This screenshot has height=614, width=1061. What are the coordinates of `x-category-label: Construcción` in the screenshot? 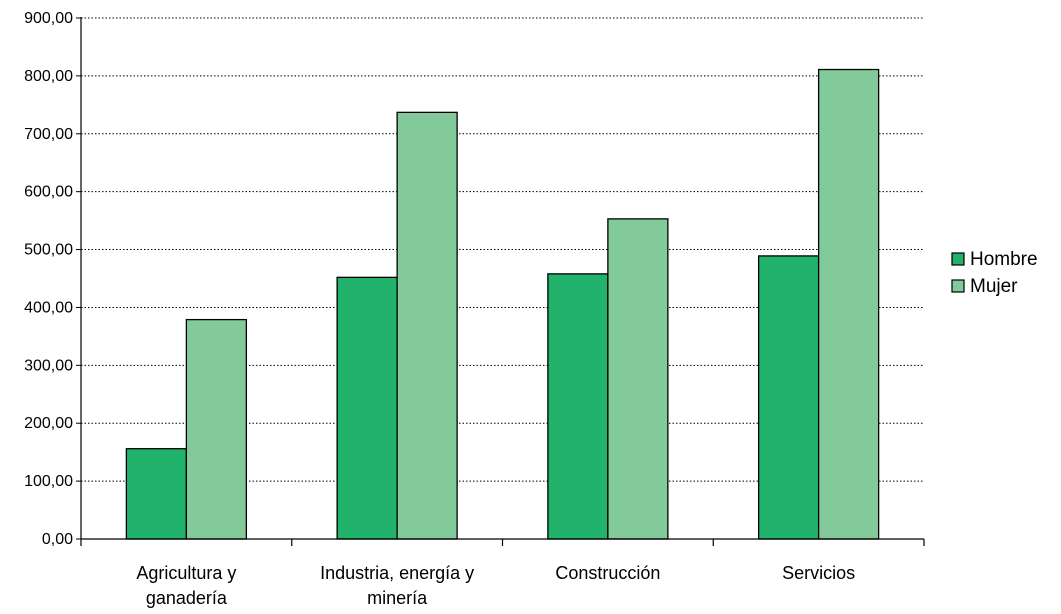 It's located at (607, 573).